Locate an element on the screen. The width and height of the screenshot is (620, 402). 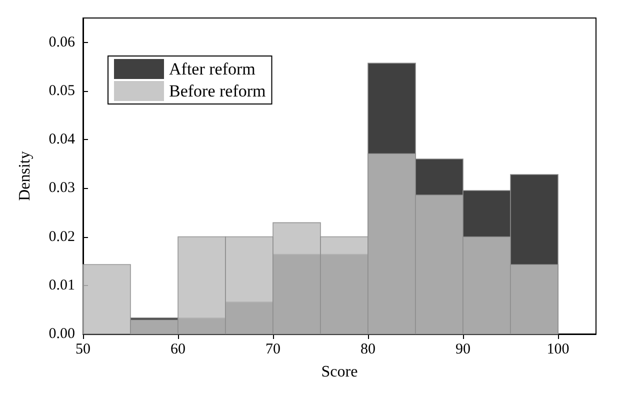
legend-label: Before reform is located at coordinates (217, 91).